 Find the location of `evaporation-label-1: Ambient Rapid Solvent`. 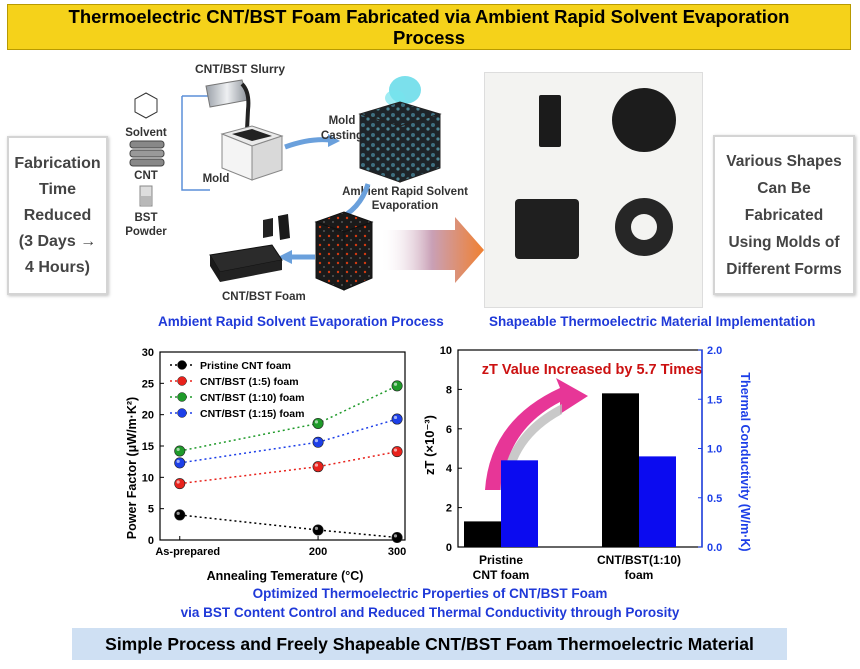

evaporation-label-1: Ambient Rapid Solvent is located at coordinates (405, 192).